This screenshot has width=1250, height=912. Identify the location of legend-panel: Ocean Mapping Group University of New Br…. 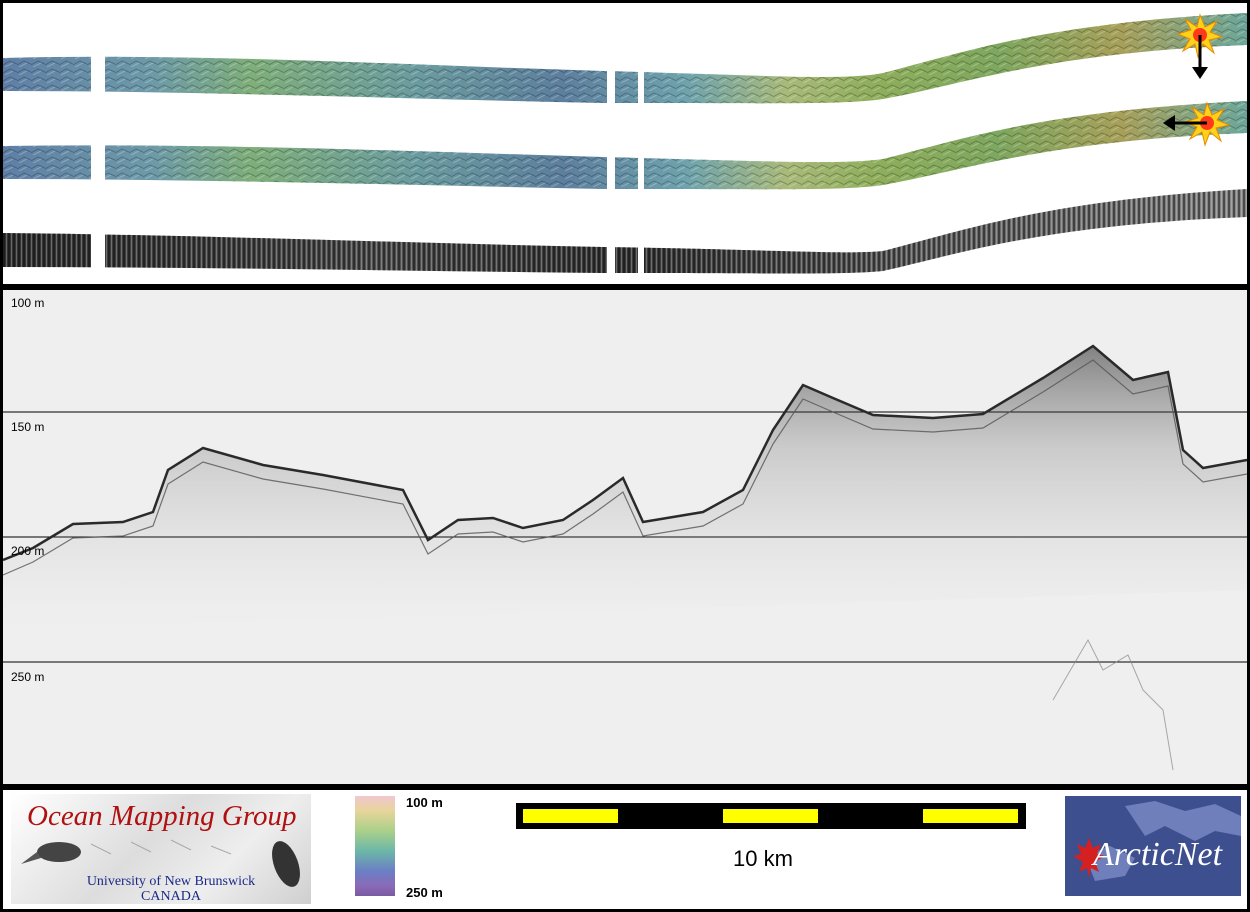
(625, 849).